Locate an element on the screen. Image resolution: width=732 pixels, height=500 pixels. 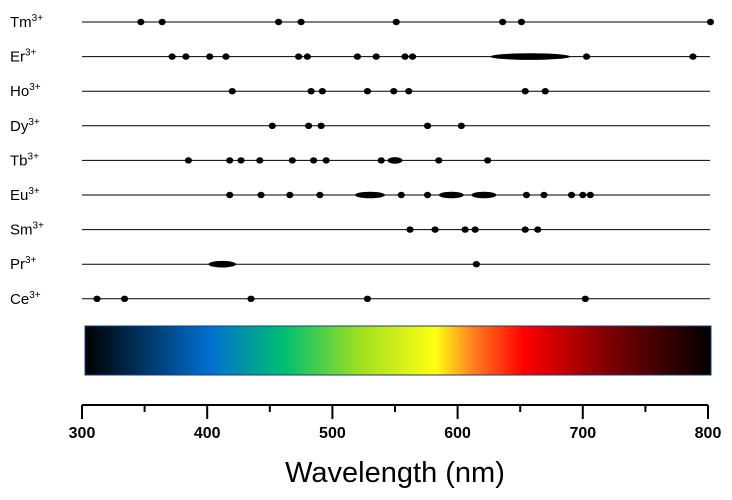
ion-symbol: Dy is located at coordinates (19, 126).